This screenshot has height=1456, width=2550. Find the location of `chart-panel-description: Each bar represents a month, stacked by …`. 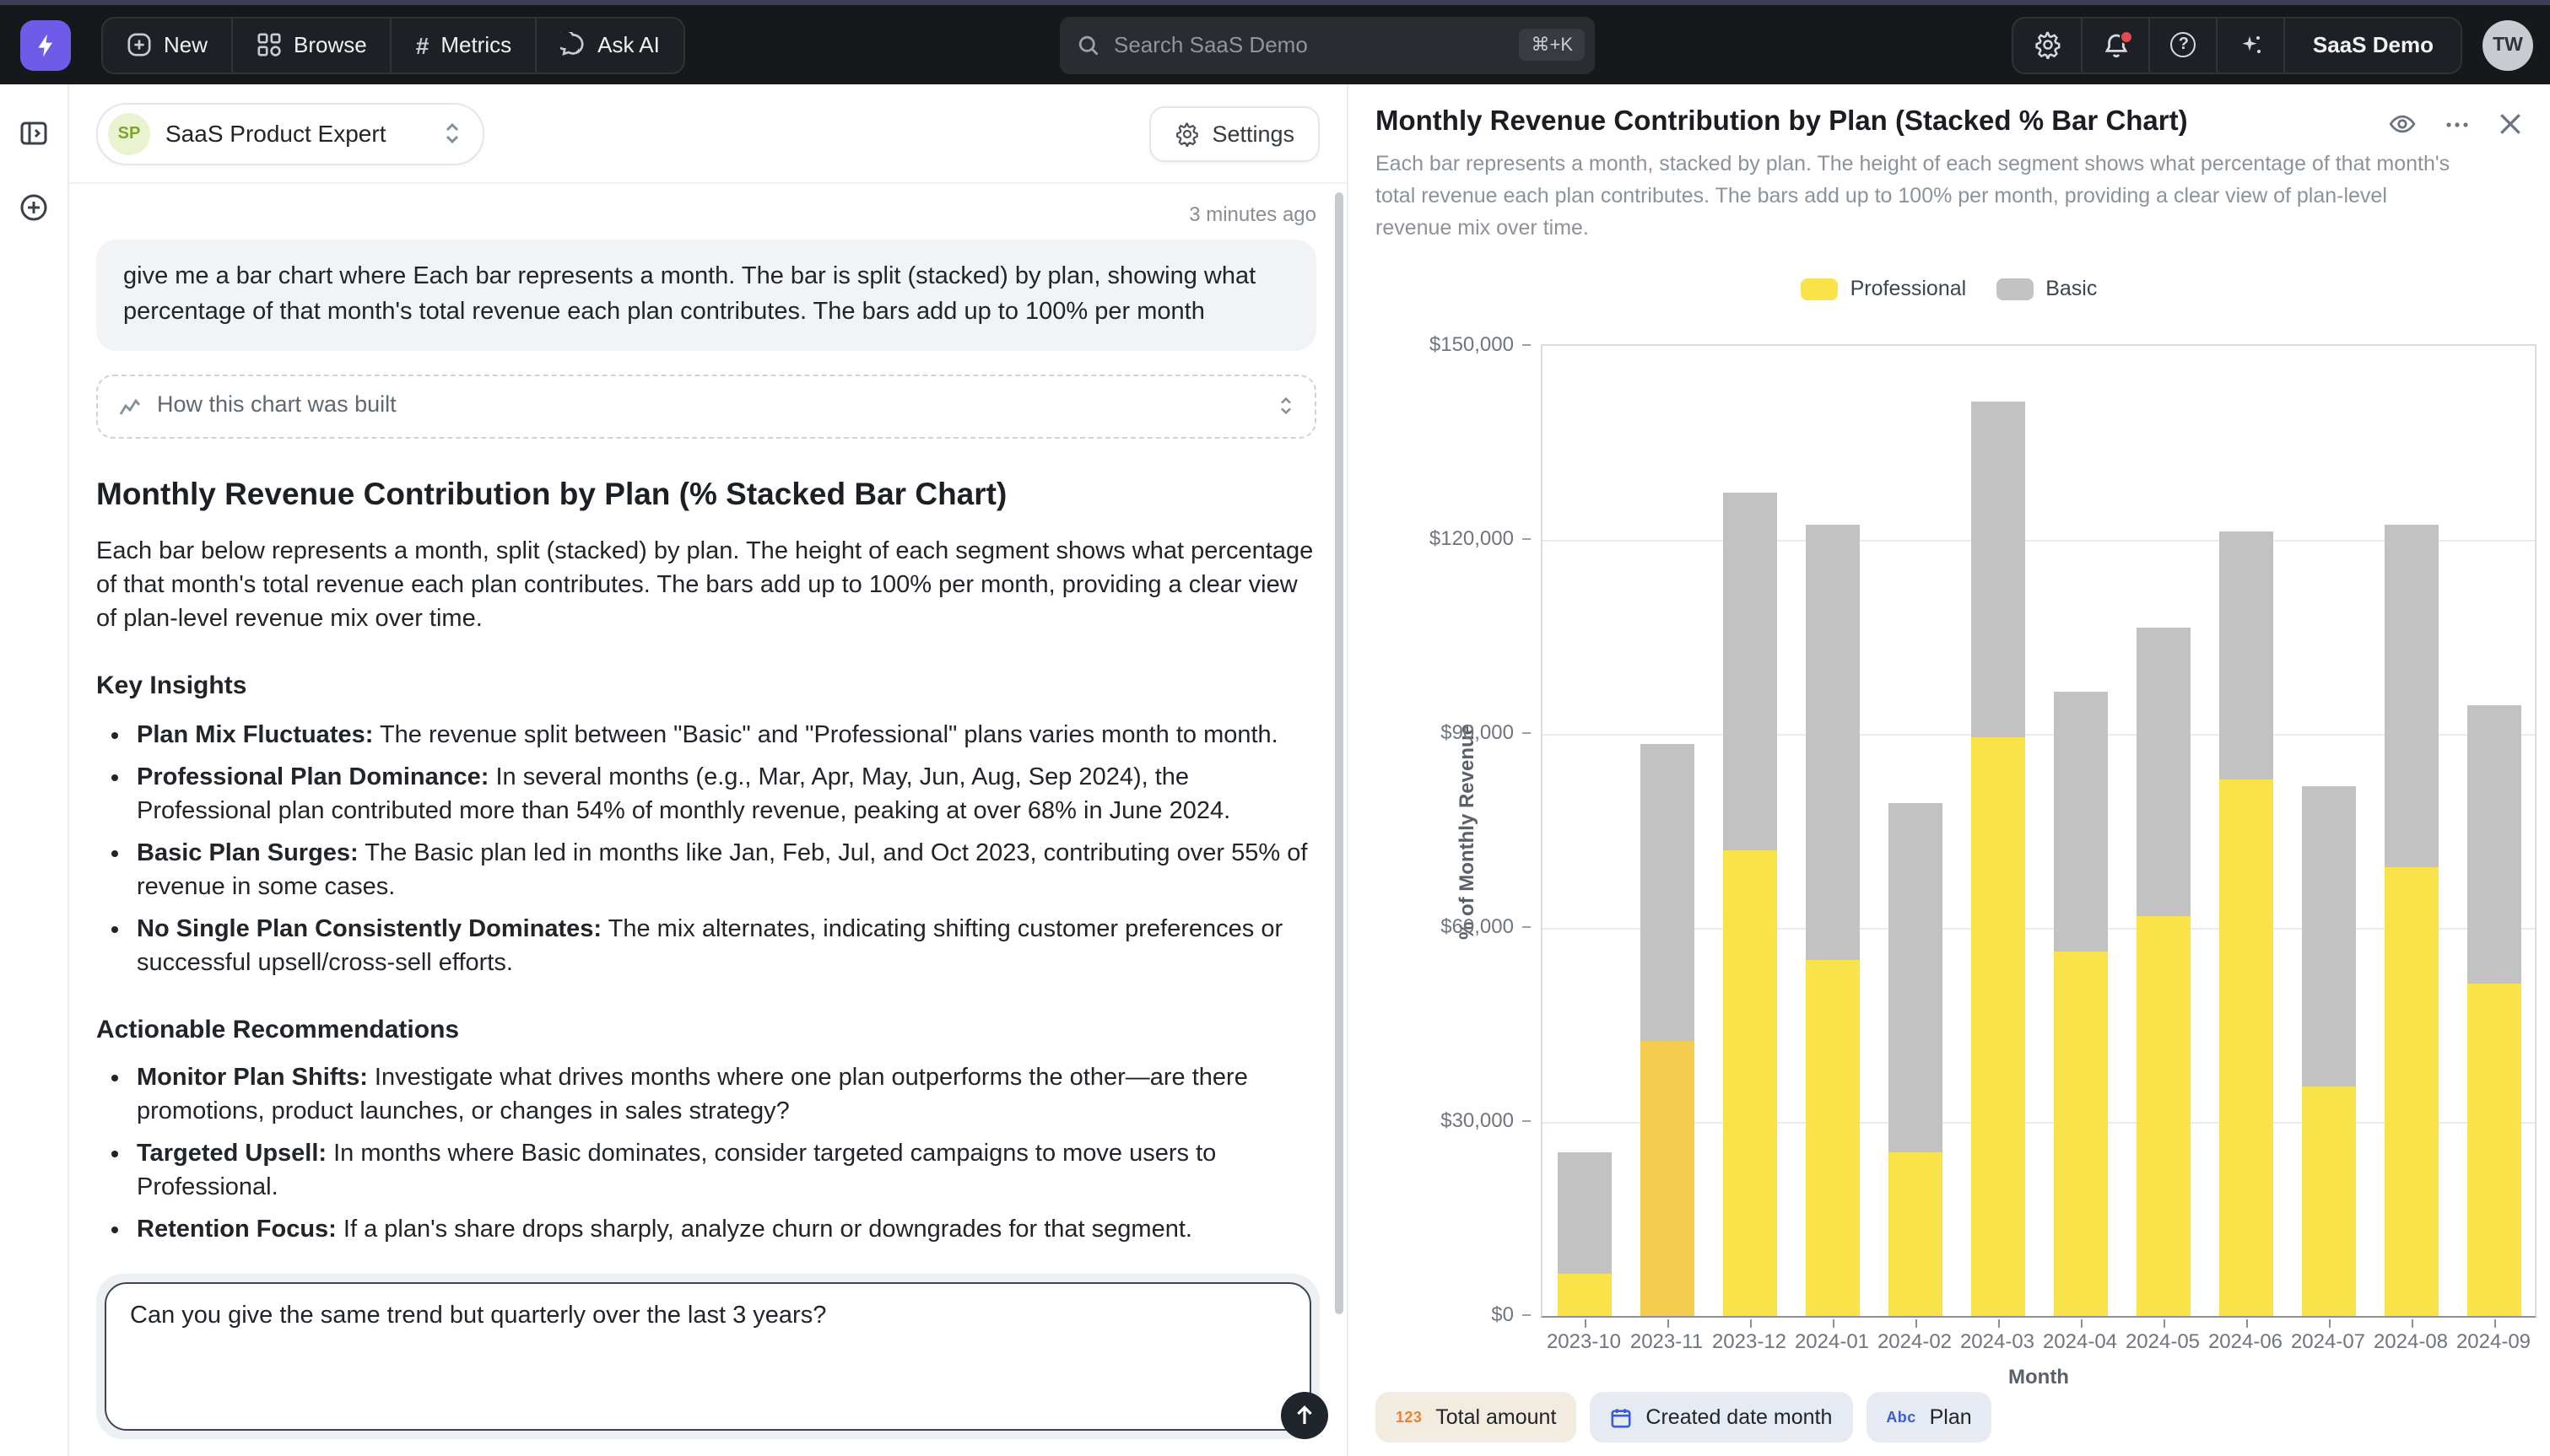

chart-panel-description: Each bar represents a month, stacked by … is located at coordinates (1912, 196).